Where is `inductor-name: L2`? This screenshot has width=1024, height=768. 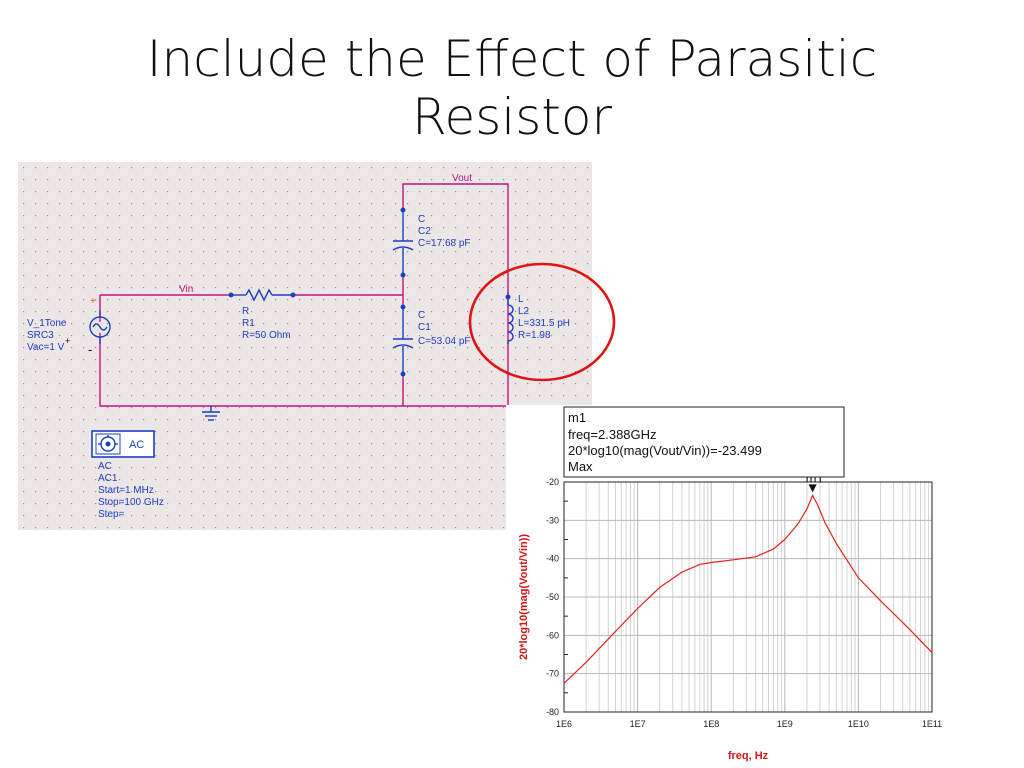
inductor-name: L2 is located at coordinates (524, 311).